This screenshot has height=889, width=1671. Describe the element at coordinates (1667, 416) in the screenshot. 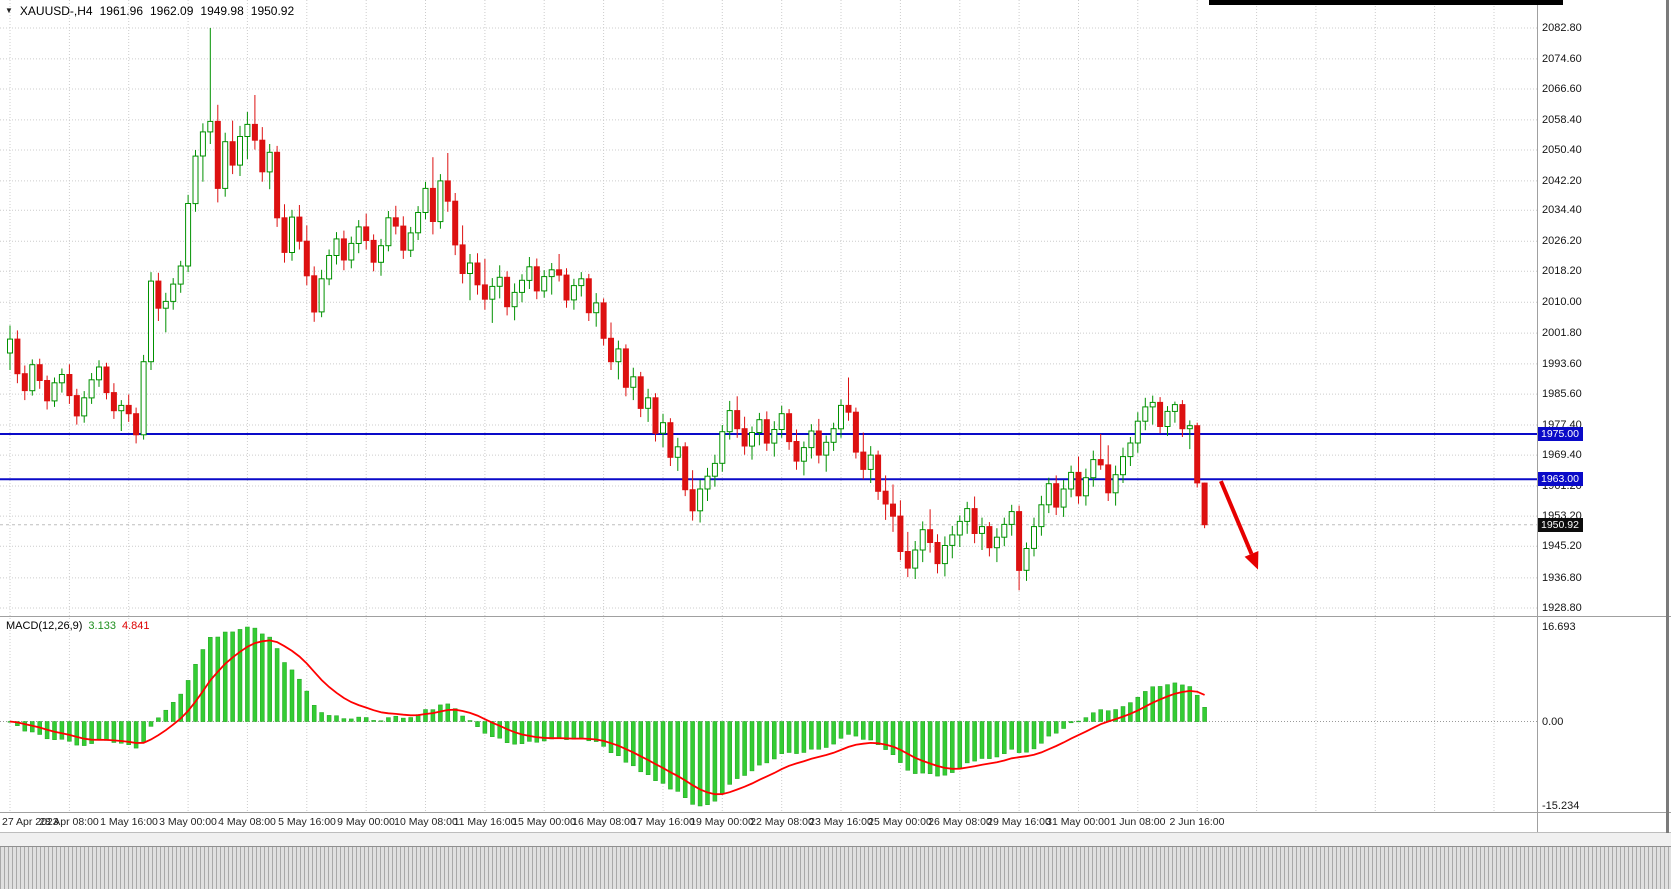

I see `window-right-edge` at that location.